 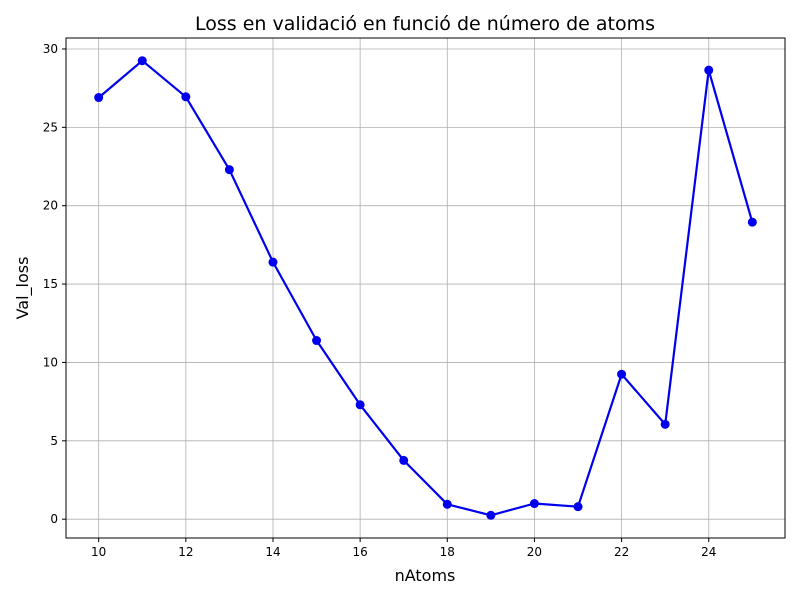 What do you see at coordinates (185, 552) in the screenshot?
I see `x-tick-label: 12` at bounding box center [185, 552].